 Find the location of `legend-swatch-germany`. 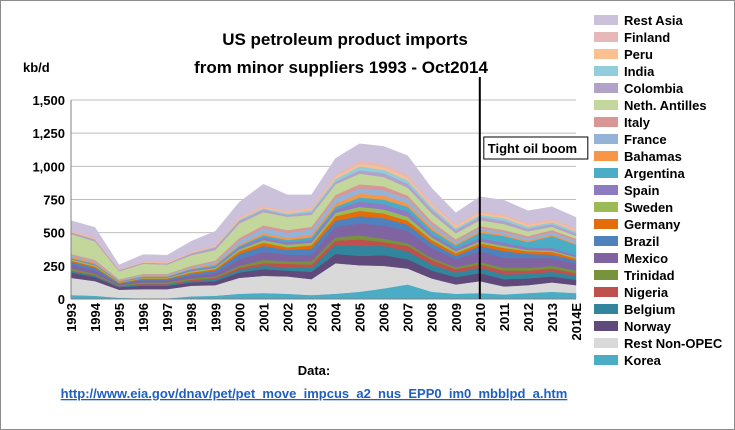

legend-swatch-germany is located at coordinates (606, 224).